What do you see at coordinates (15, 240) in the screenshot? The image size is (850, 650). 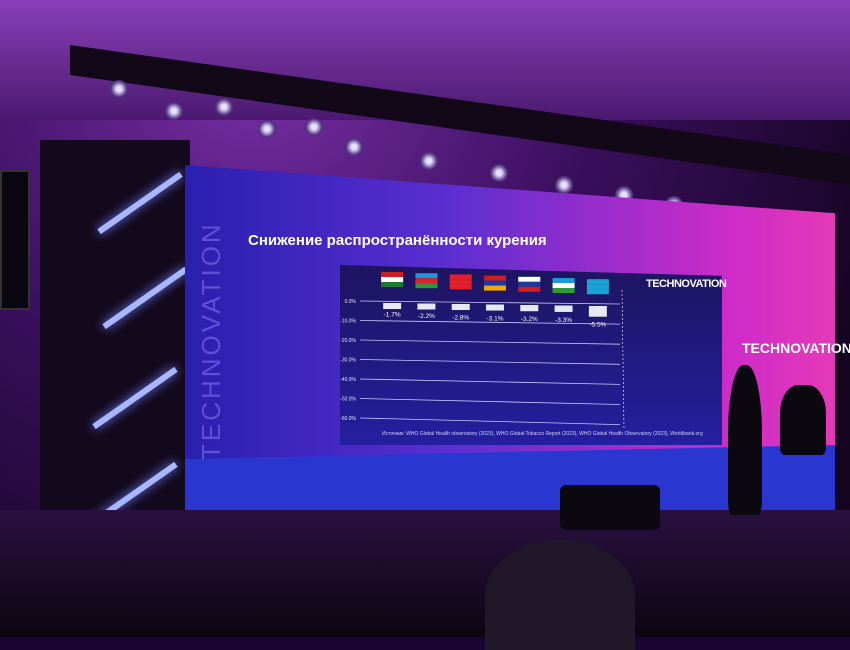 I see `side-monitor` at bounding box center [15, 240].